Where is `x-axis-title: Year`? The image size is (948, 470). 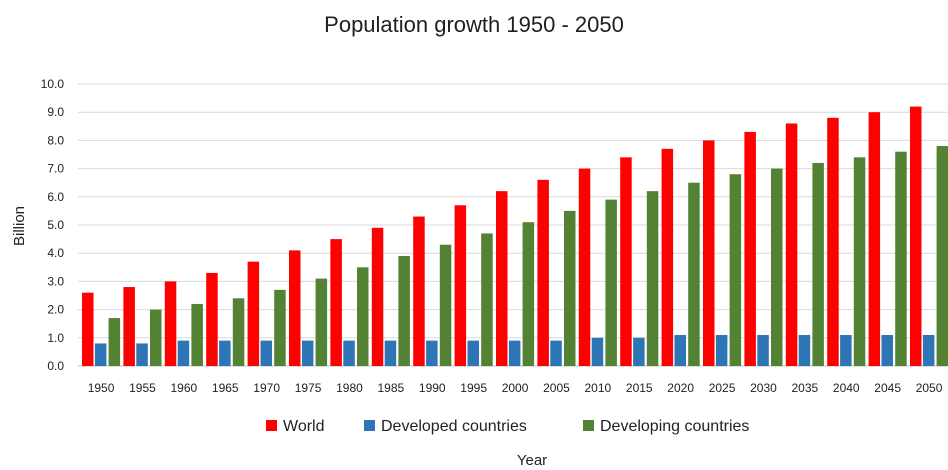 x-axis-title: Year is located at coordinates (532, 460).